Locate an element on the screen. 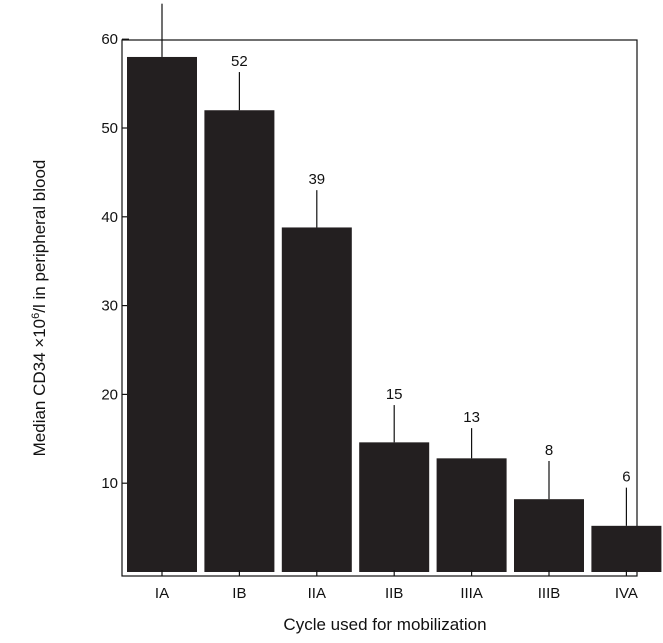 Image resolution: width=663 pixels, height=643 pixels. data-label-IIIB: 8 is located at coordinates (549, 450).